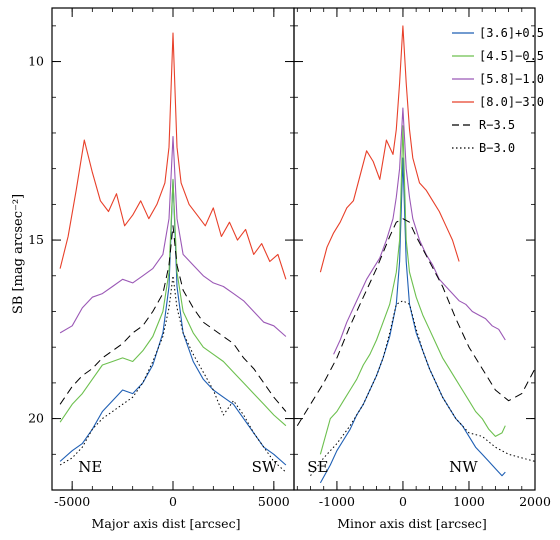 The height and width of the screenshot is (540, 560). What do you see at coordinates (36, 418) in the screenshot?
I see `y-tick-label-2: 20` at bounding box center [36, 418].